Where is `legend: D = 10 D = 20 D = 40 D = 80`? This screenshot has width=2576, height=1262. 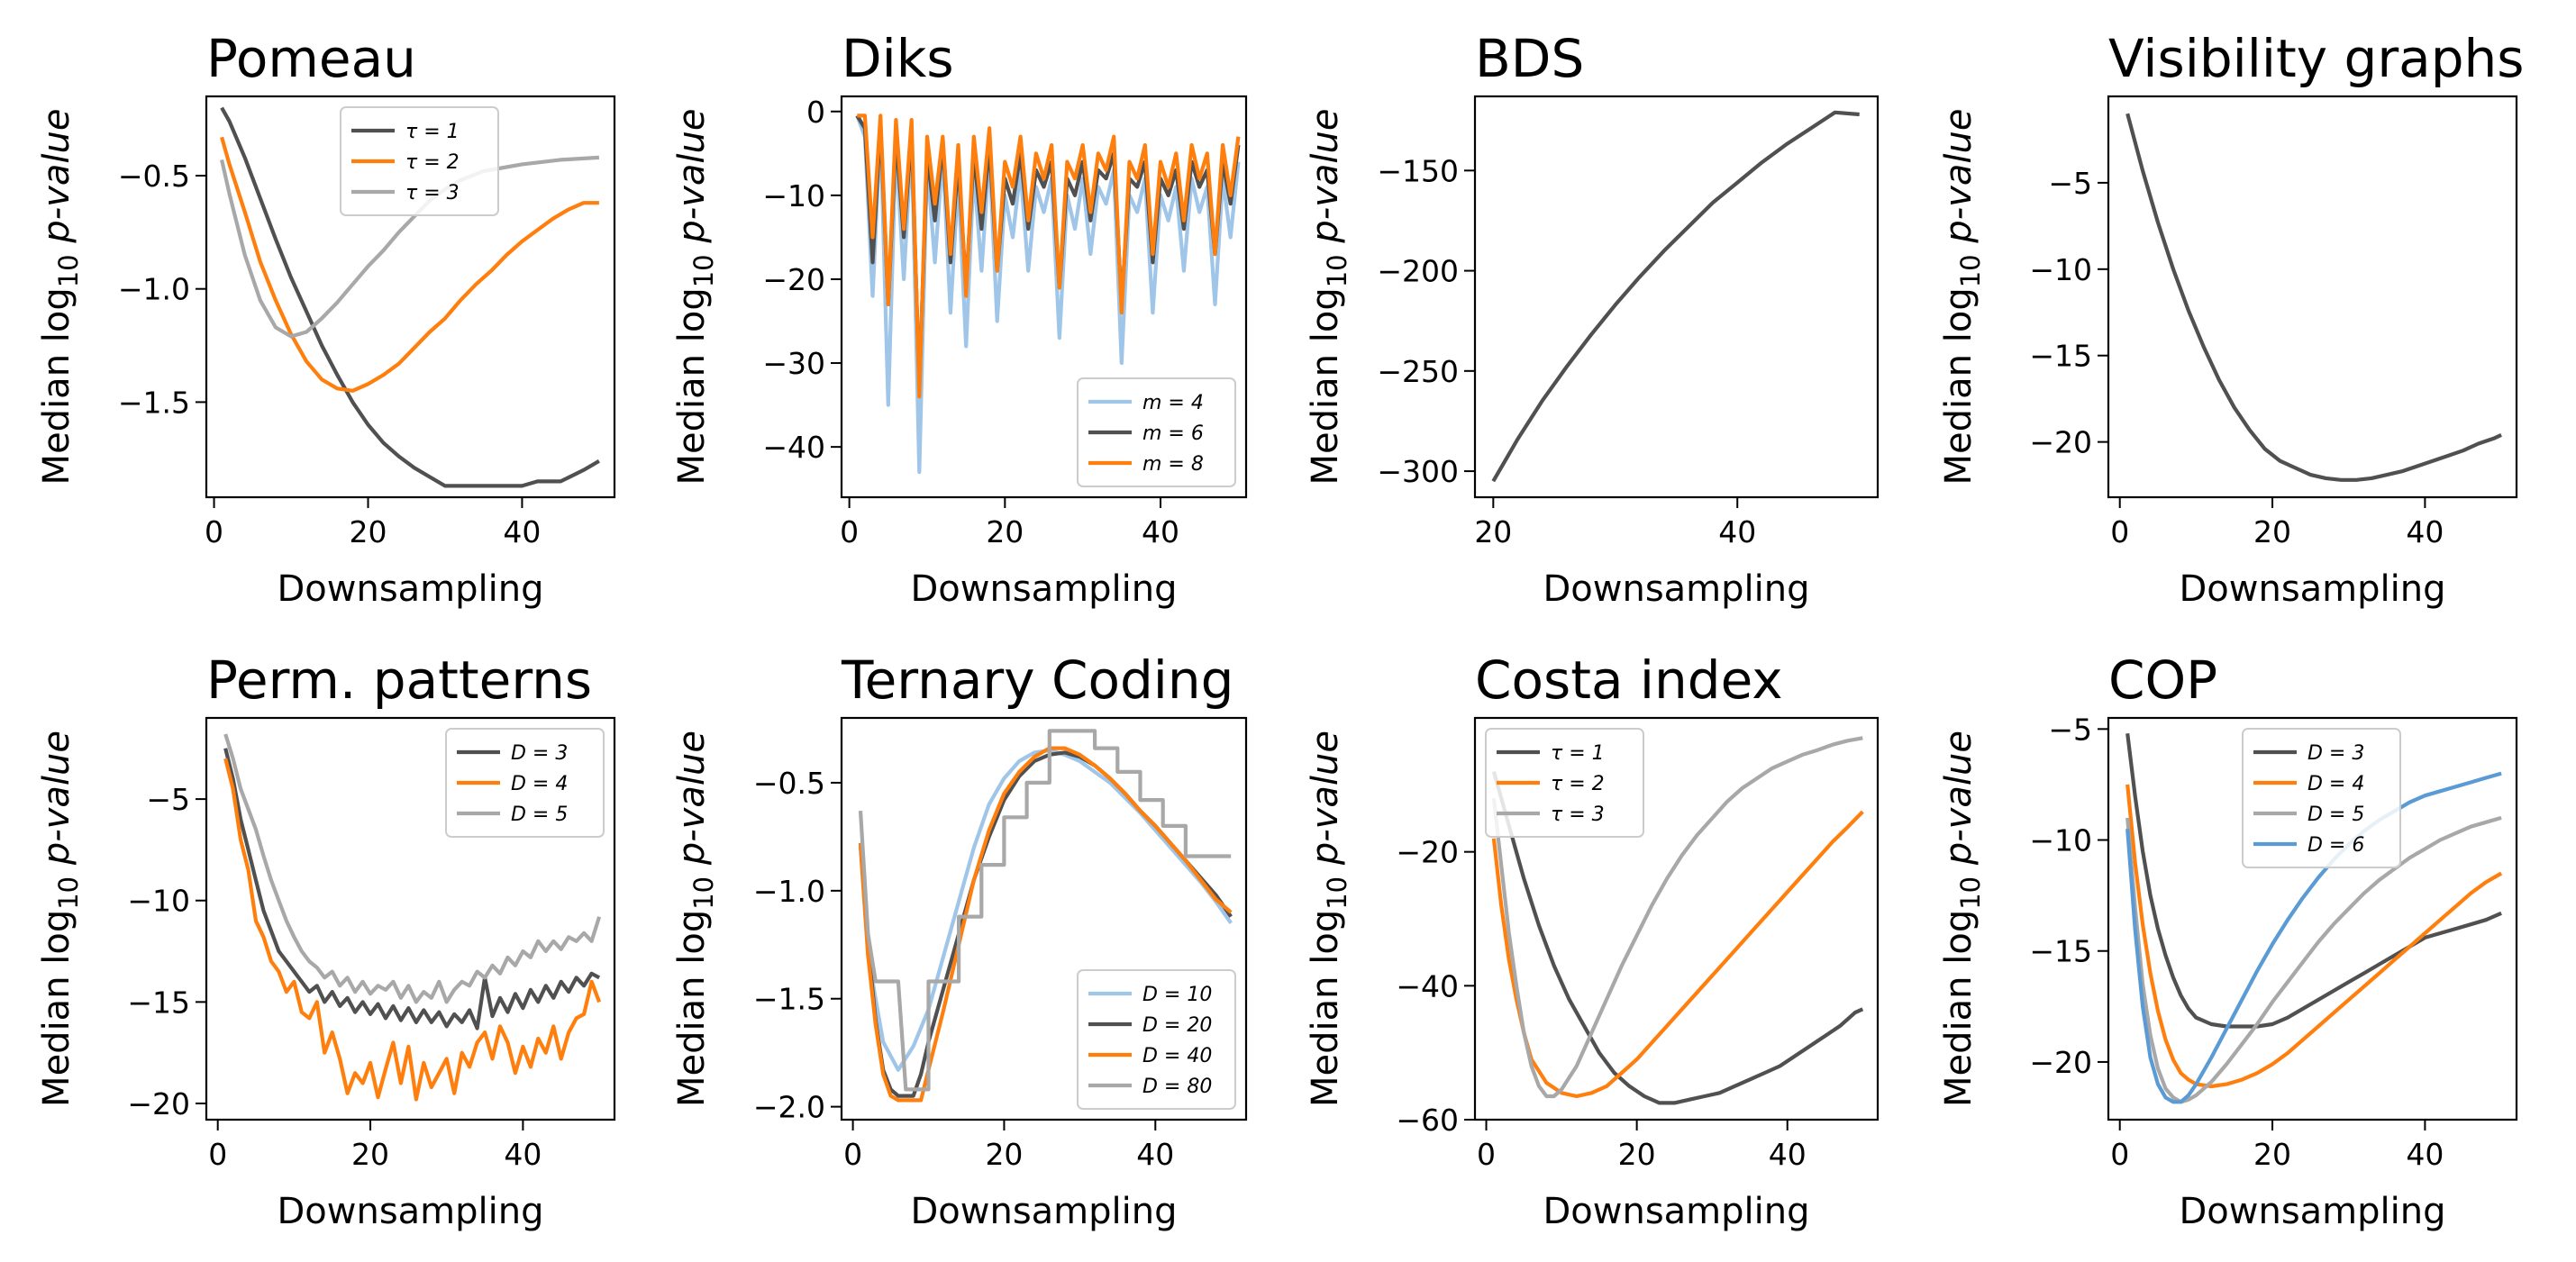 legend: D = 10 D = 20 D = 40 D = 80 is located at coordinates (1156, 1039).